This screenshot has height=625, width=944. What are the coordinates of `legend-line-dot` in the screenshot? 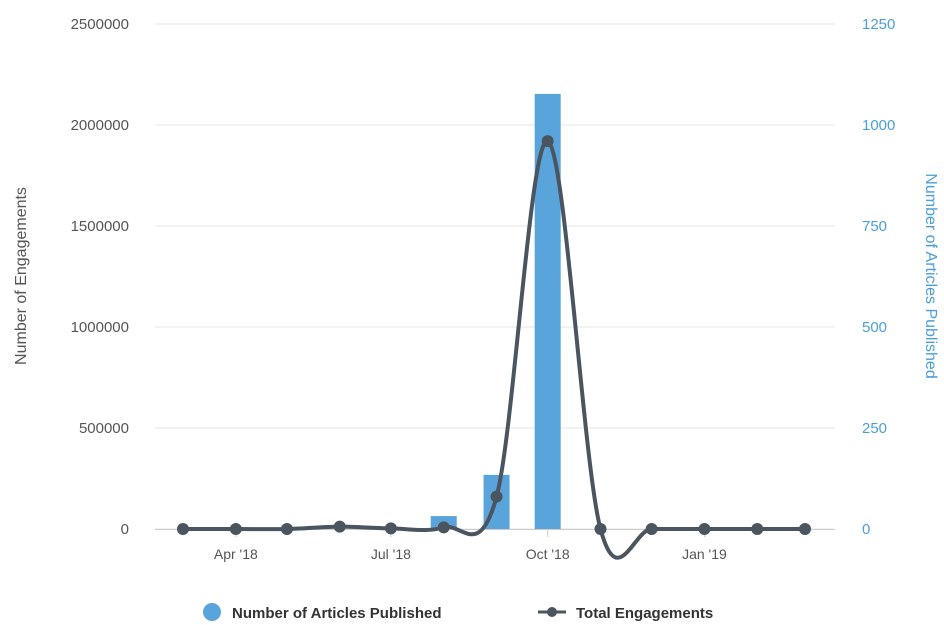 It's located at (552, 612).